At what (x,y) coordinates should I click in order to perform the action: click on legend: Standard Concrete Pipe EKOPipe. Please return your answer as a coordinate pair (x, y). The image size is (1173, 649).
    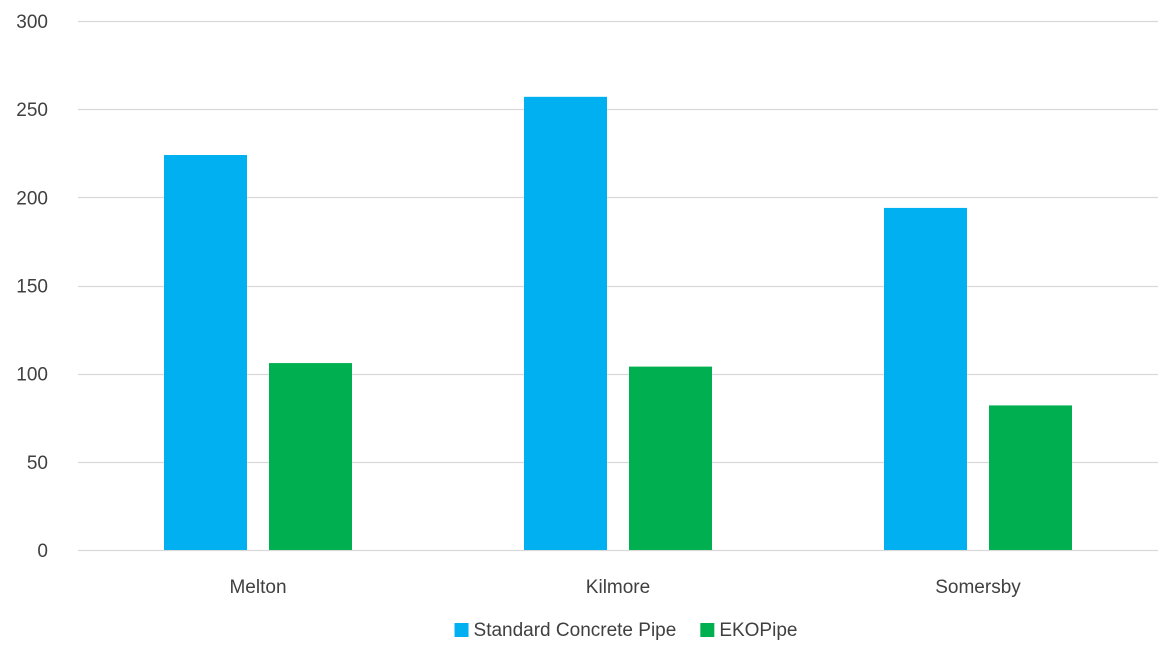
    Looking at the image, I should click on (625, 630).